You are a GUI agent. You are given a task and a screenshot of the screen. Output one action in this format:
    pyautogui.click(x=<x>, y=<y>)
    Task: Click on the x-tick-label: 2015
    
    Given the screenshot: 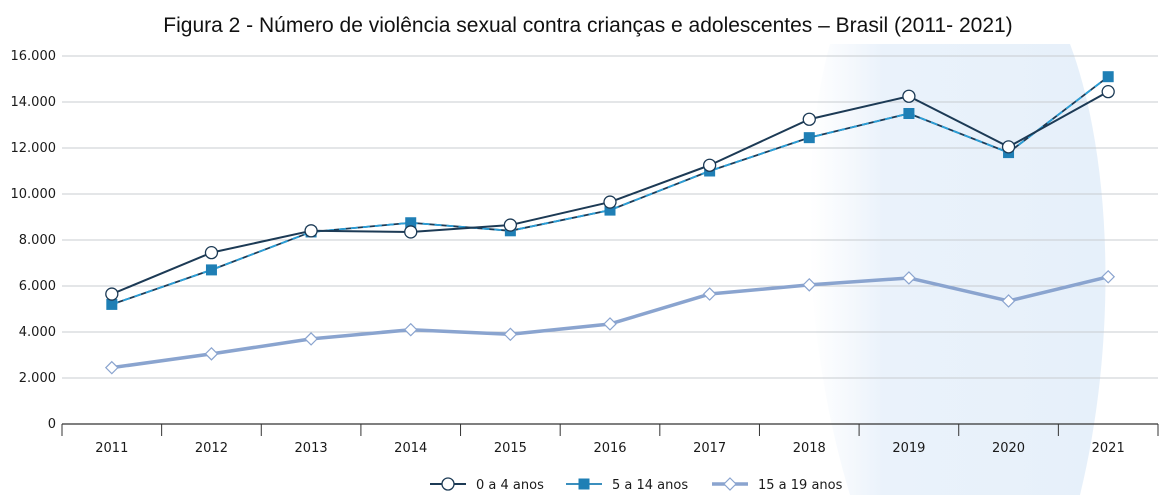 What is the action you would take?
    pyautogui.click(x=510, y=448)
    